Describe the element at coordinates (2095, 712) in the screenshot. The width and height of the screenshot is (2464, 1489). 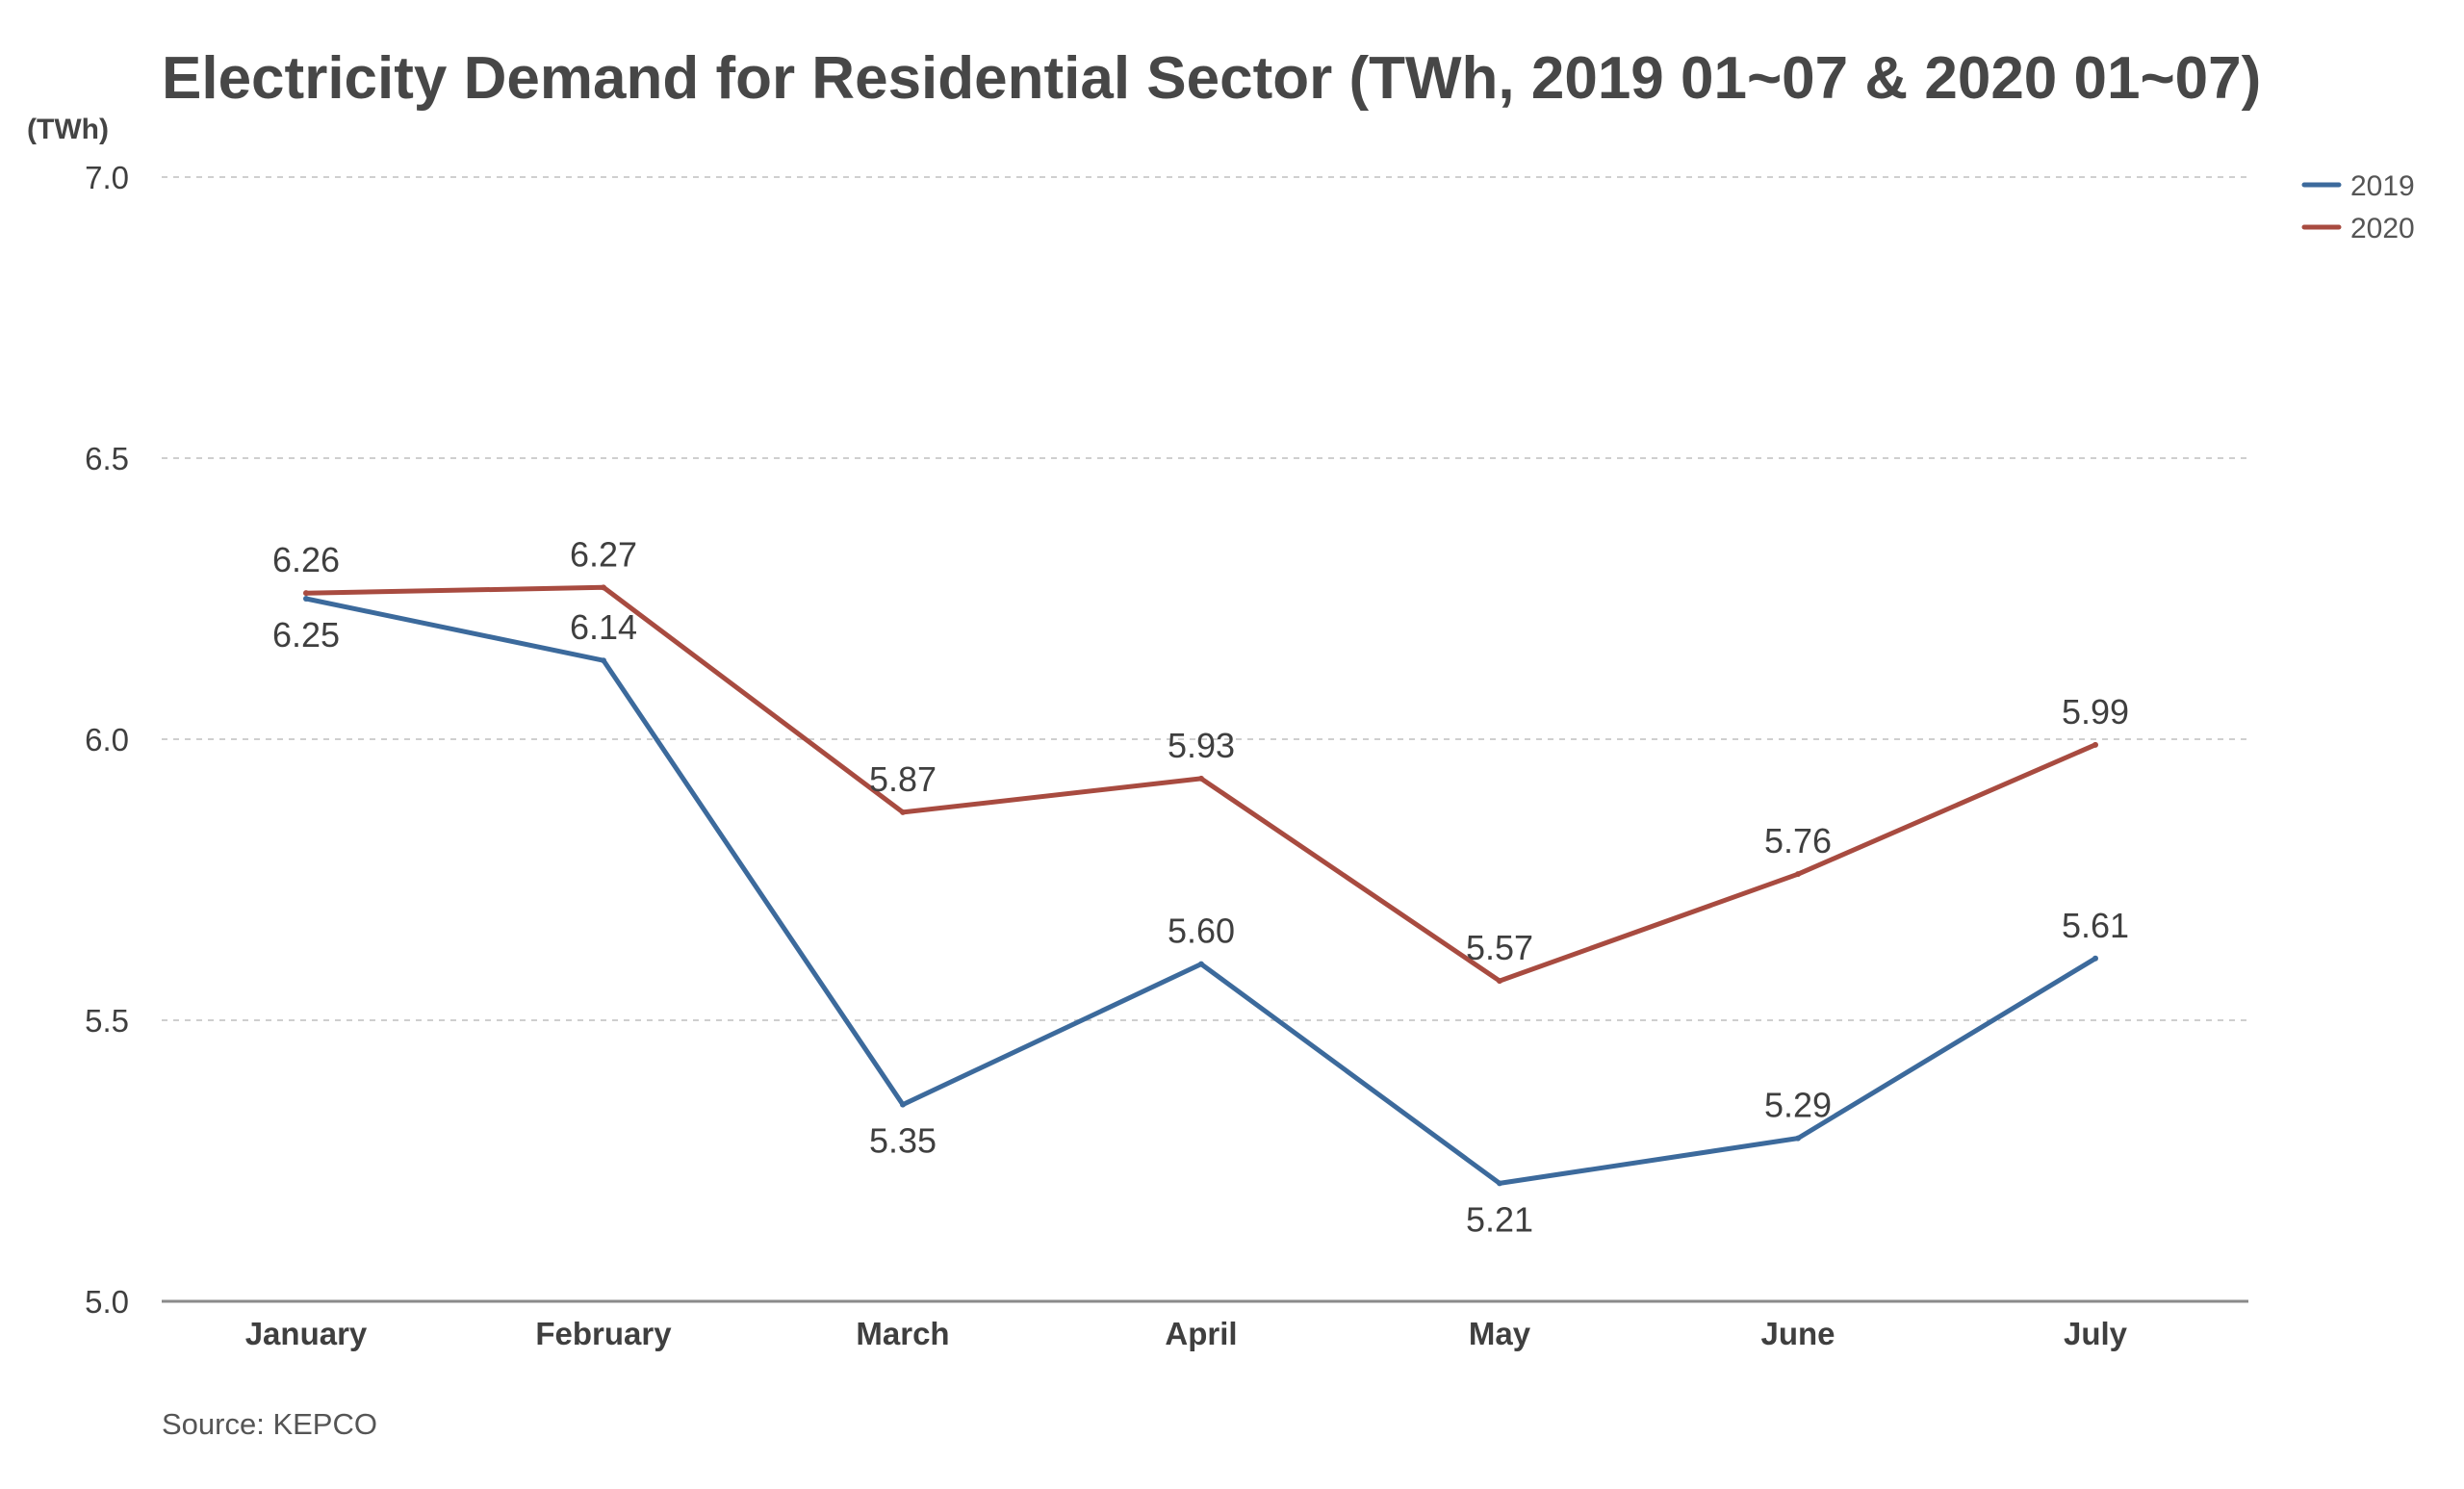
I see `data-label-2020: 5.99` at that location.